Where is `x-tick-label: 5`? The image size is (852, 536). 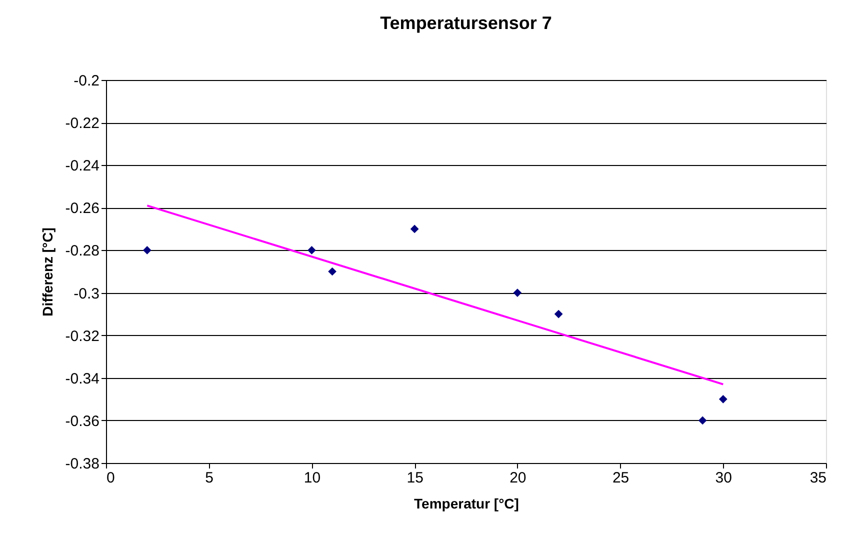
x-tick-label: 5 is located at coordinates (209, 478).